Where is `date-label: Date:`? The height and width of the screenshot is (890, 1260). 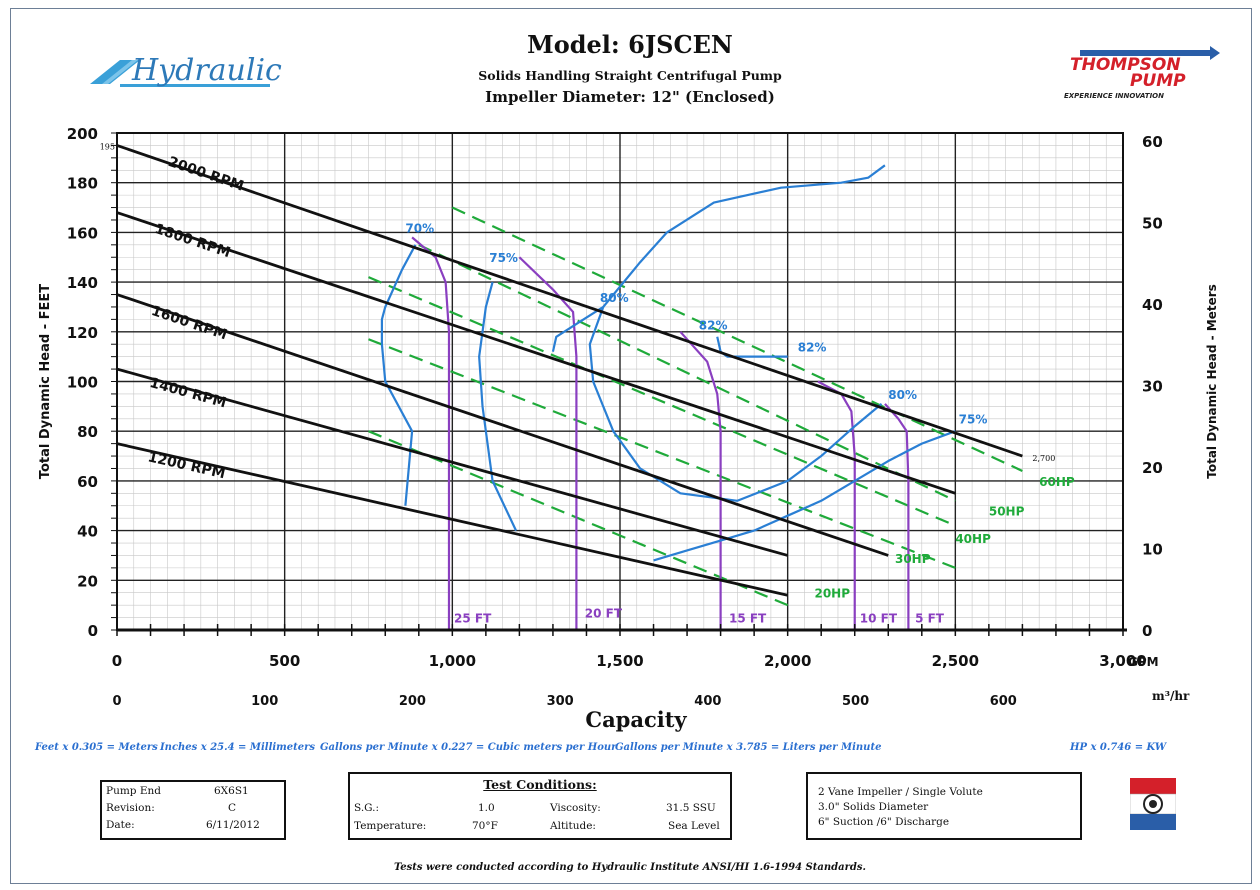 date-label: Date: is located at coordinates (120, 825).